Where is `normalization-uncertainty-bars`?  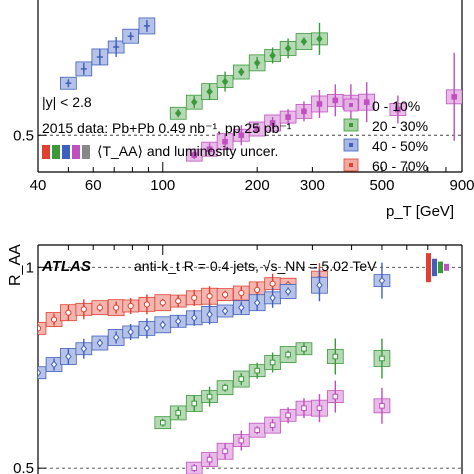 normalization-uncertainty-bars is located at coordinates (437, 268).